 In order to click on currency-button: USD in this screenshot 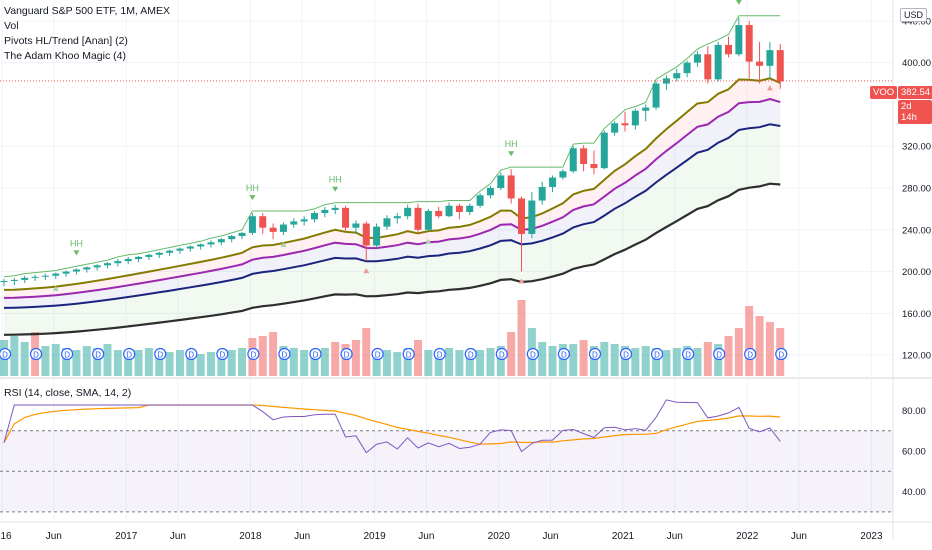, I will do `click(914, 15)`.